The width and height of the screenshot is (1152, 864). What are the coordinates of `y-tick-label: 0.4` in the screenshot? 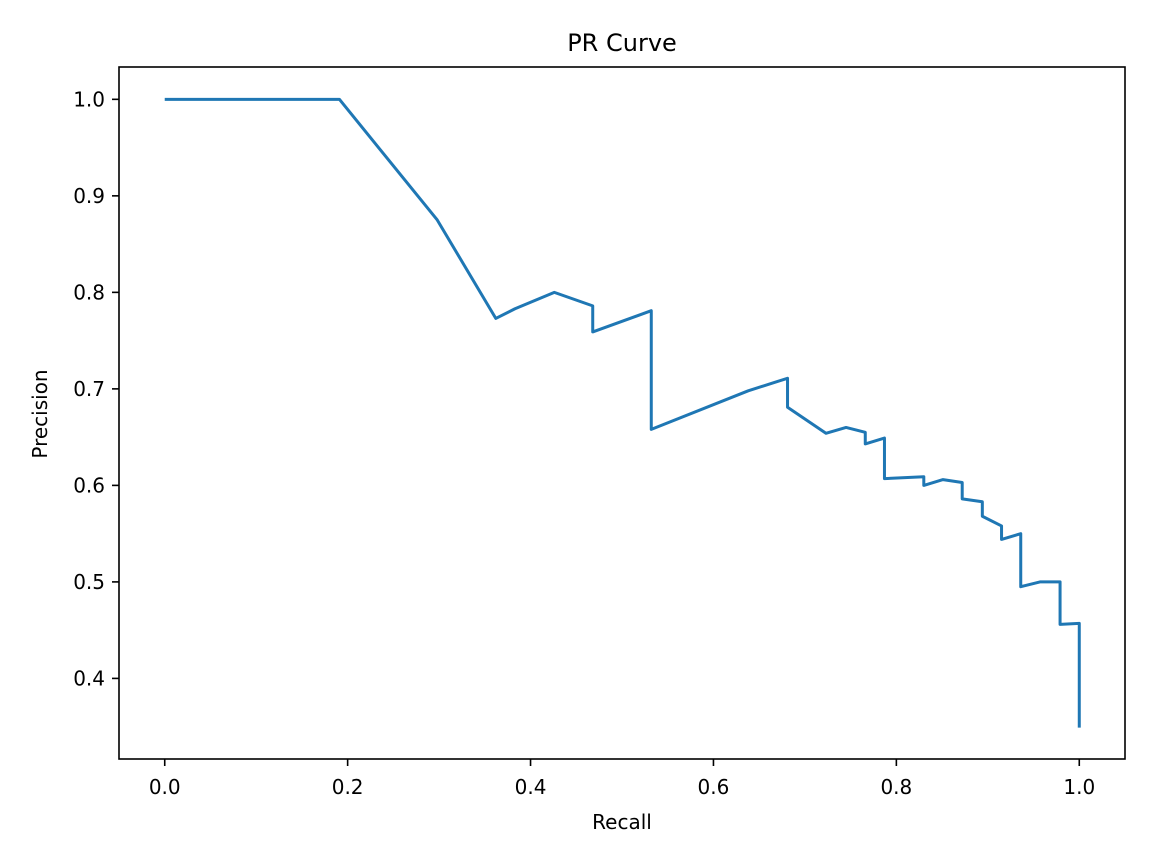 It's located at (89, 678).